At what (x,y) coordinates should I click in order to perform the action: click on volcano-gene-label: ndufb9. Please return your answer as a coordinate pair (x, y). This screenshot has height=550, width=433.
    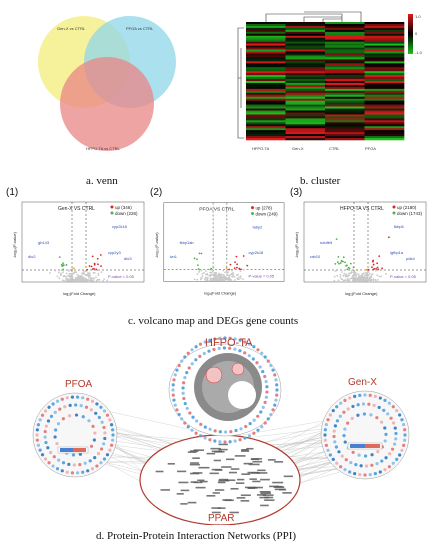
    Looking at the image, I should click on (326, 242).